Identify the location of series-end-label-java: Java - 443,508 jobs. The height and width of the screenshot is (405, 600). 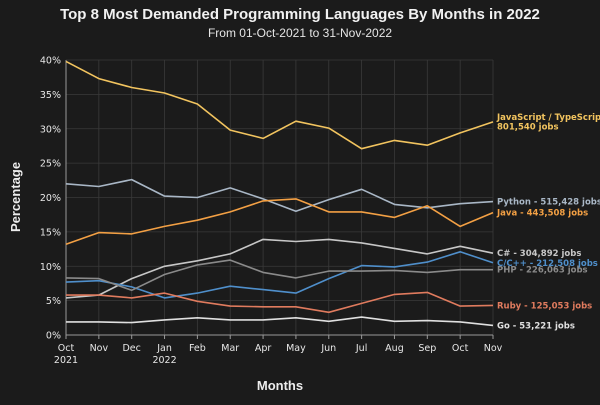
(542, 214).